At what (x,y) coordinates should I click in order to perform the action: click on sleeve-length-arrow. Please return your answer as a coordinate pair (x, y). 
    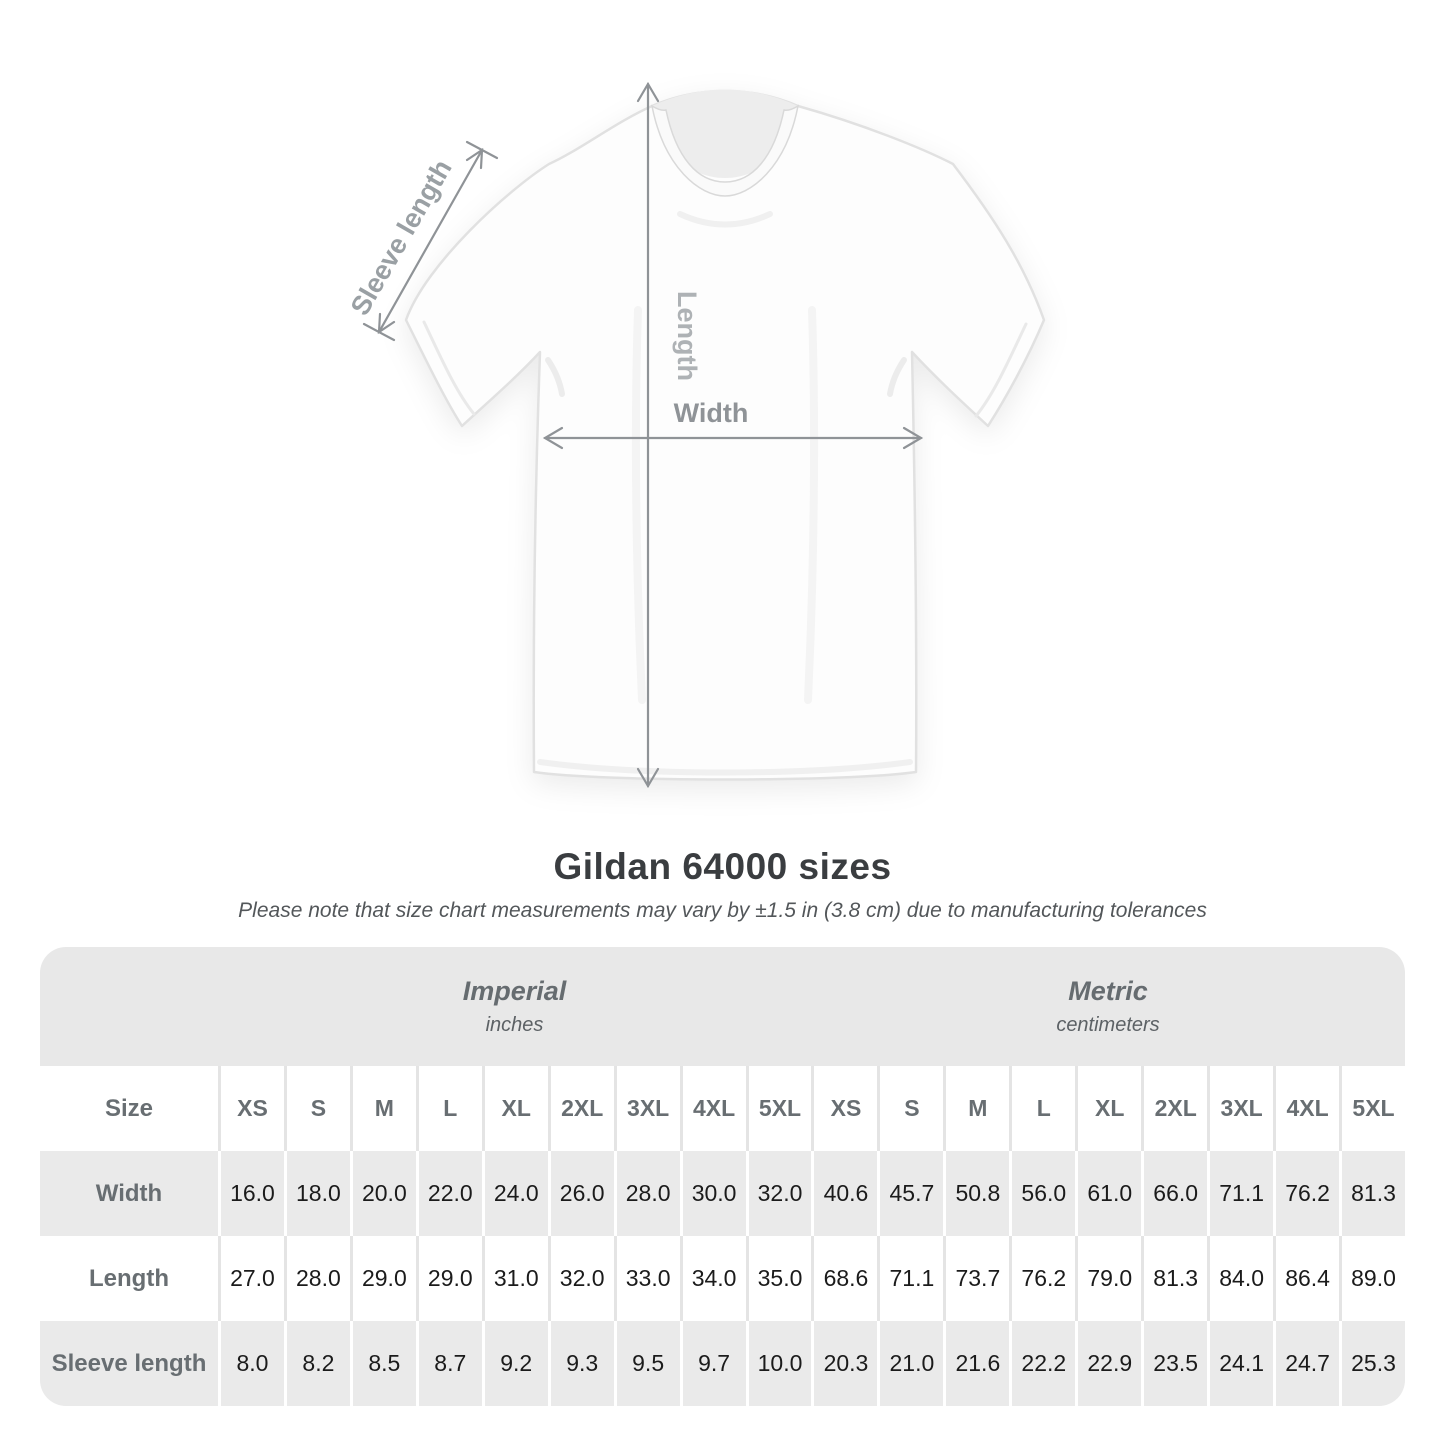
    Looking at the image, I should click on (430, 241).